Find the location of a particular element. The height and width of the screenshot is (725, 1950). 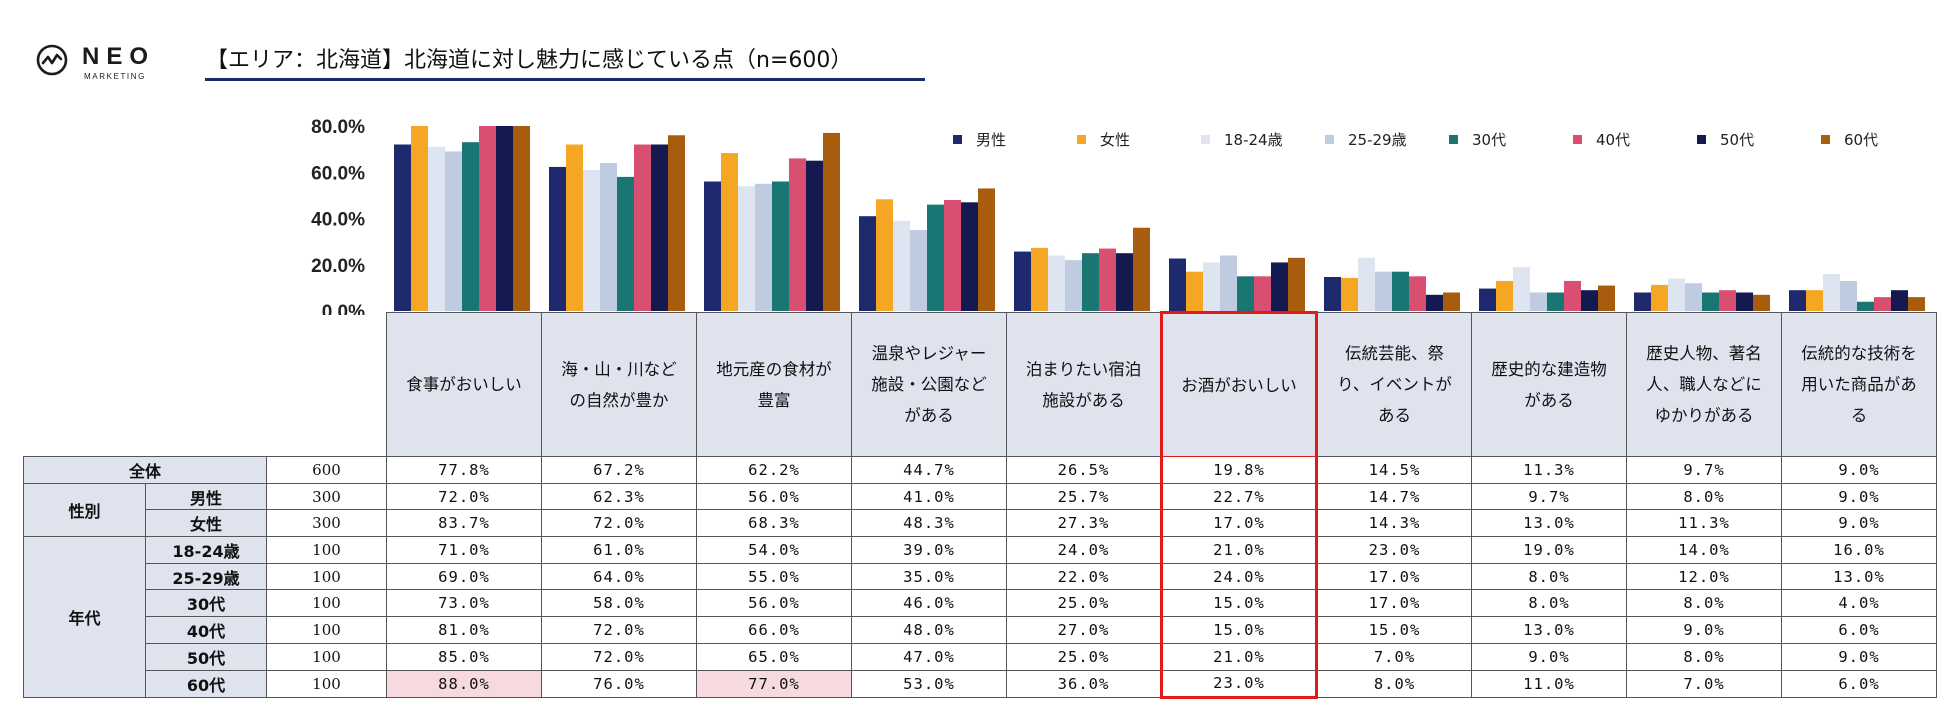

value-cell: 13.0% is located at coordinates (1549, 523).